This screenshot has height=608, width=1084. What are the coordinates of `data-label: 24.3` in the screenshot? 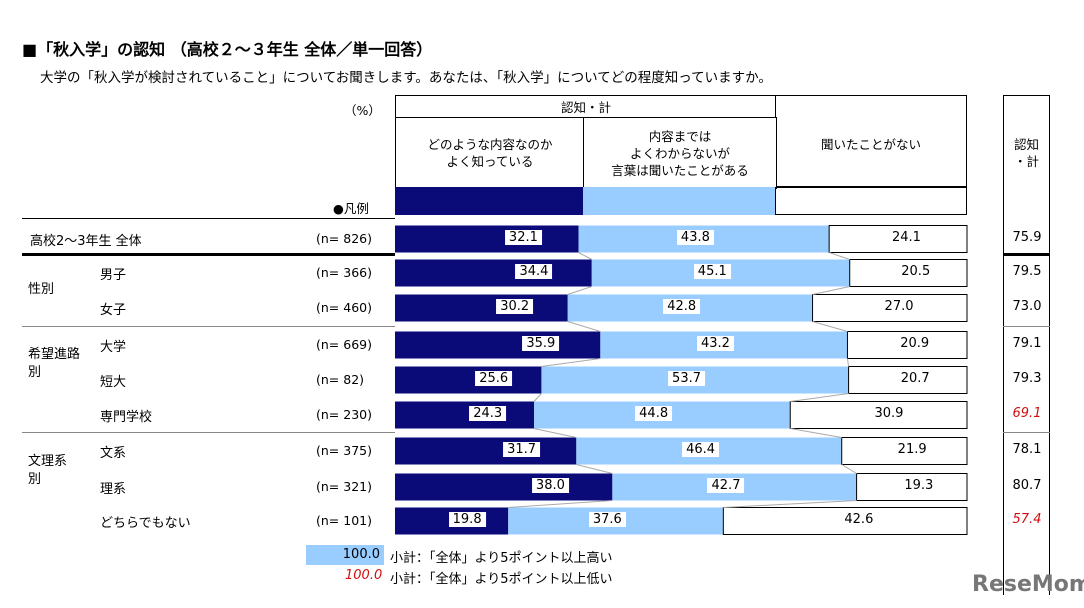 It's located at (488, 413).